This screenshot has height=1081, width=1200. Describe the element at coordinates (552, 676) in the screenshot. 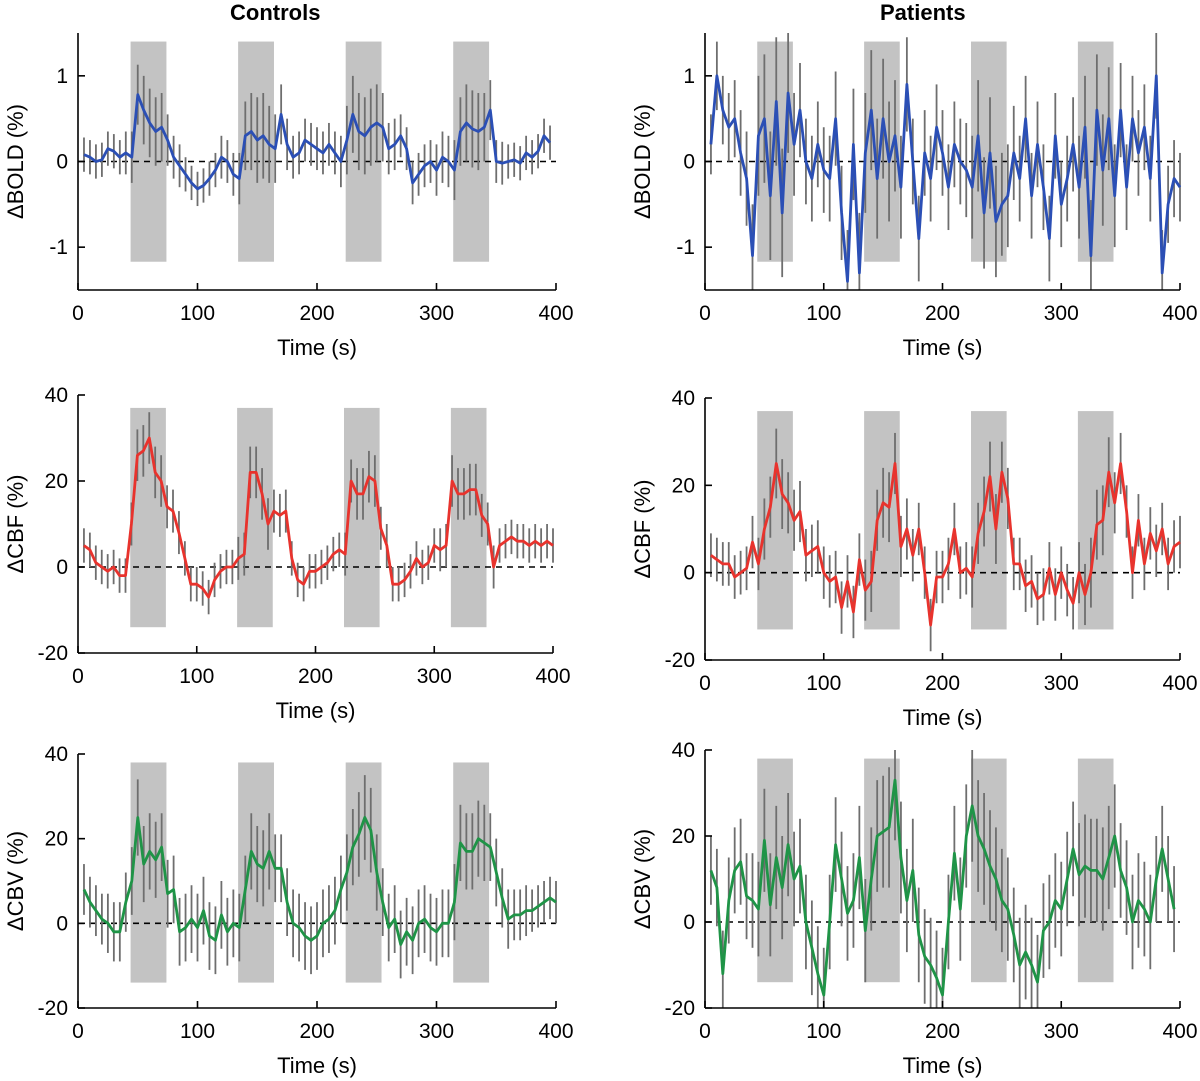

I see `controls-cbf-x-tick-label: 400` at that location.